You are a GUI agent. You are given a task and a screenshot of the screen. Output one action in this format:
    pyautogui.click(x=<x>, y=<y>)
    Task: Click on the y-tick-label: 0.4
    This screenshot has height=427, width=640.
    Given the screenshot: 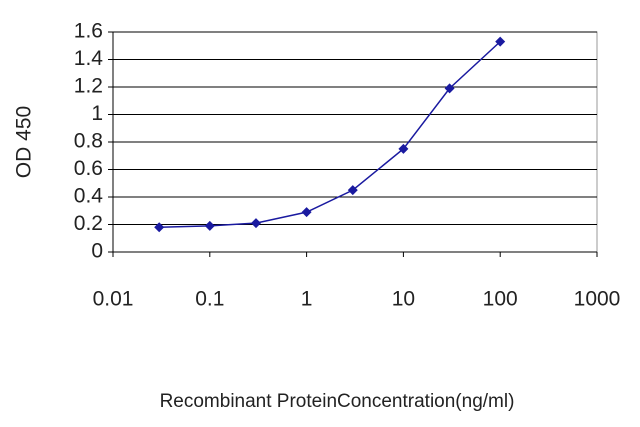 What is the action you would take?
    pyautogui.click(x=89, y=196)
    